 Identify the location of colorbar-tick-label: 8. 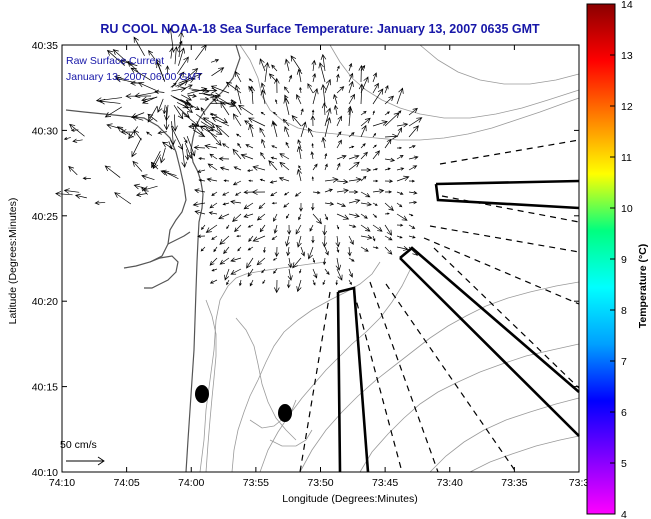
(624, 311).